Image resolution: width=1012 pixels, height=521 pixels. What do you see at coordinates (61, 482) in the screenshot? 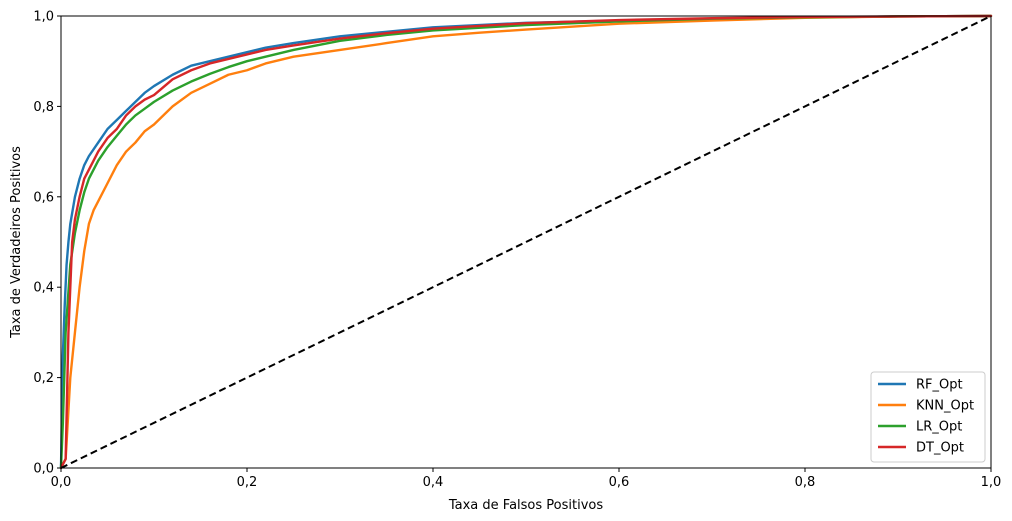
I see `x-tick-label: 0,0` at bounding box center [61, 482].